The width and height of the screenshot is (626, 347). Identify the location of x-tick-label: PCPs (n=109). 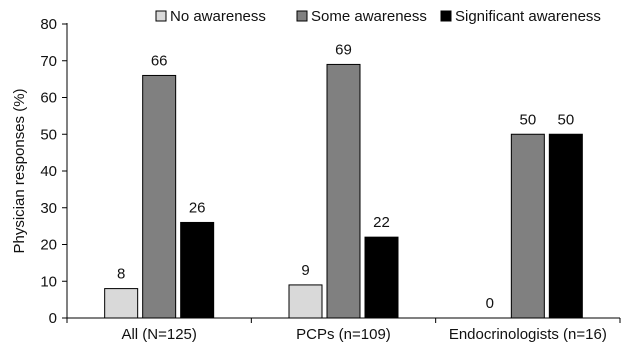
(343, 334).